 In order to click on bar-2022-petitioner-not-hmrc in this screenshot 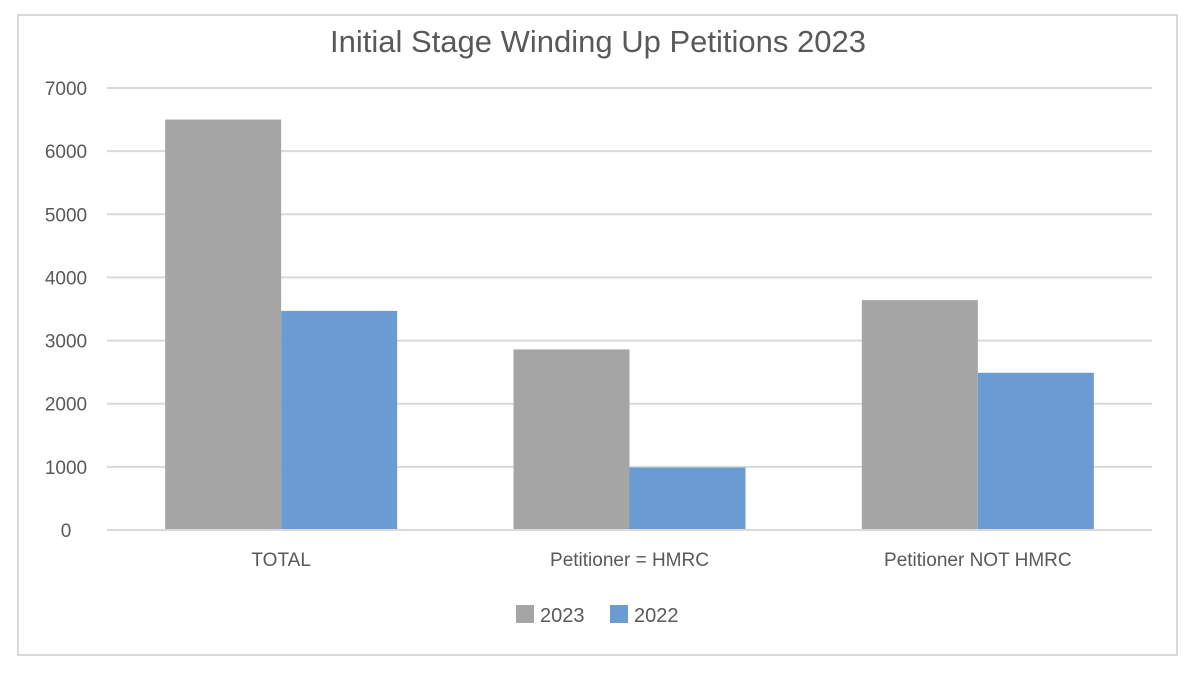, I will do `click(1035, 451)`.